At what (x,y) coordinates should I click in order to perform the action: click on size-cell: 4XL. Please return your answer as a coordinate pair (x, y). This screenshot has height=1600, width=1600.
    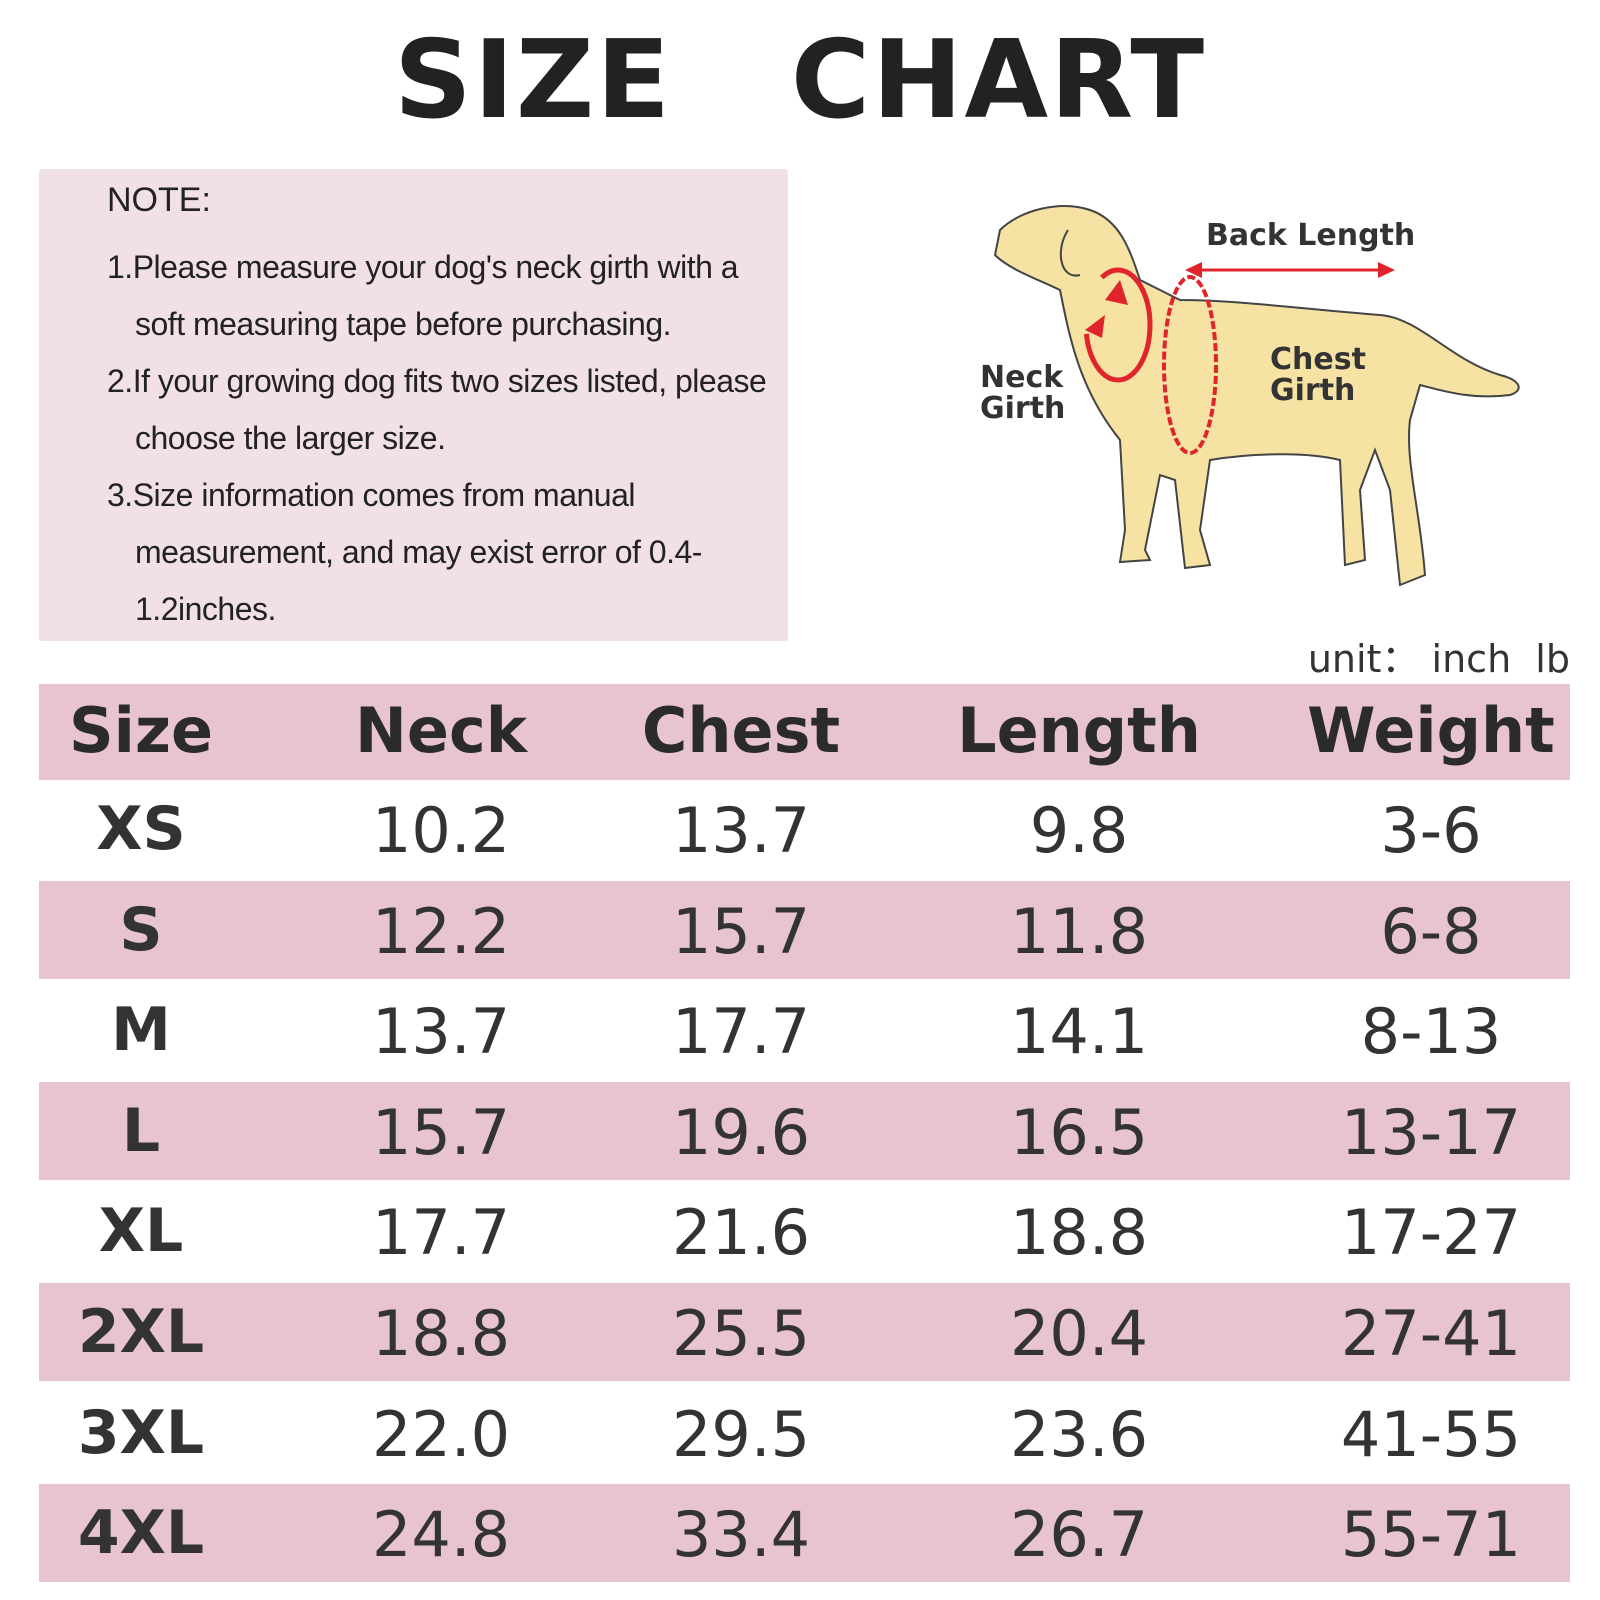
    Looking at the image, I should click on (141, 1533).